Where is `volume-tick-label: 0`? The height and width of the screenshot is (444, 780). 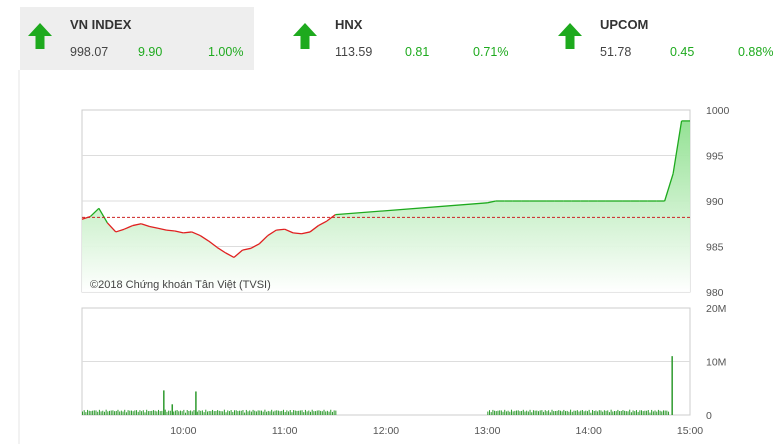 volume-tick-label: 0 is located at coordinates (709, 416).